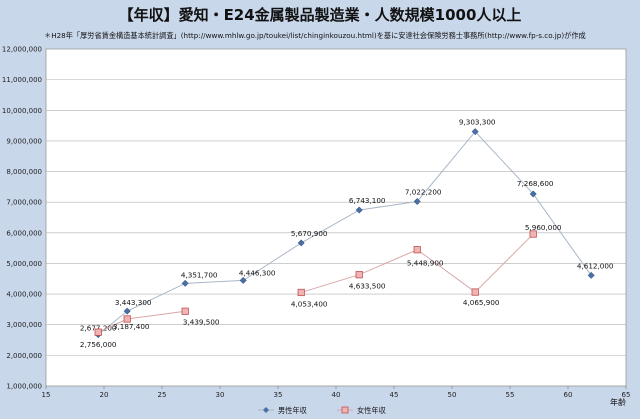 Image resolution: width=640 pixels, height=419 pixels. I want to click on x-tick-label: 40, so click(336, 395).